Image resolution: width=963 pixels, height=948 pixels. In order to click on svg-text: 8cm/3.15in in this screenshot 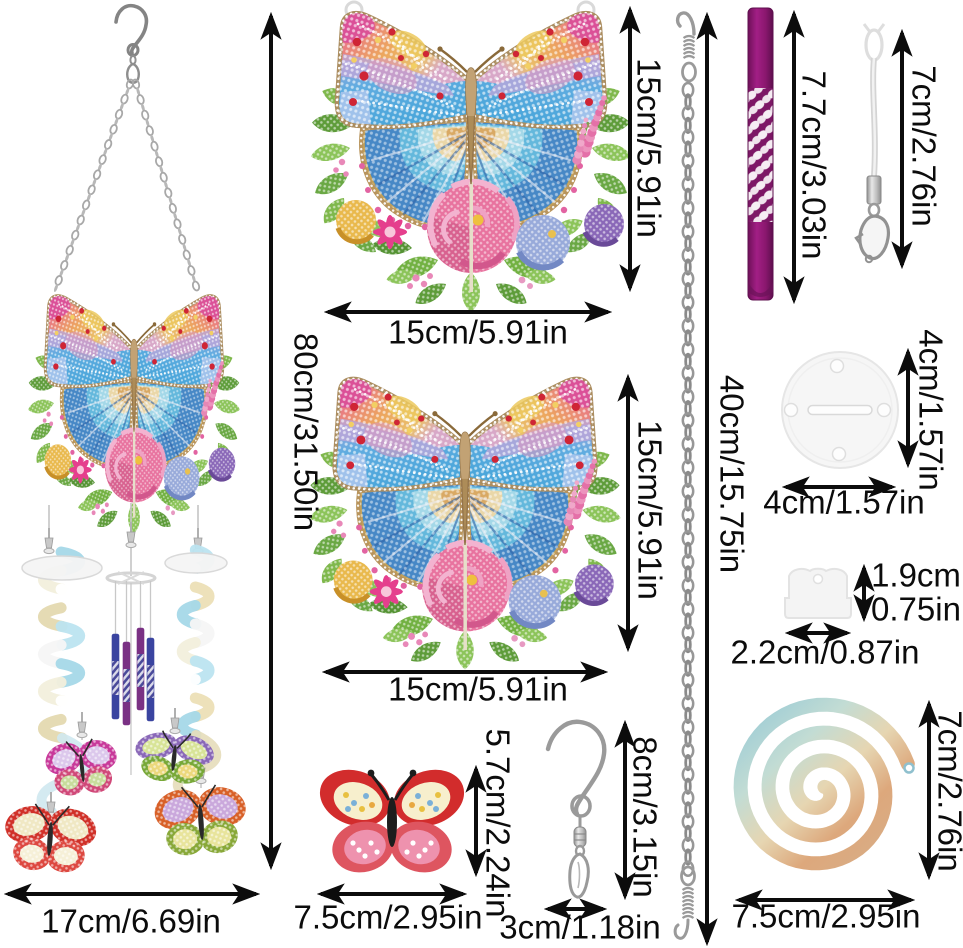, I will do `click(644, 816)`.